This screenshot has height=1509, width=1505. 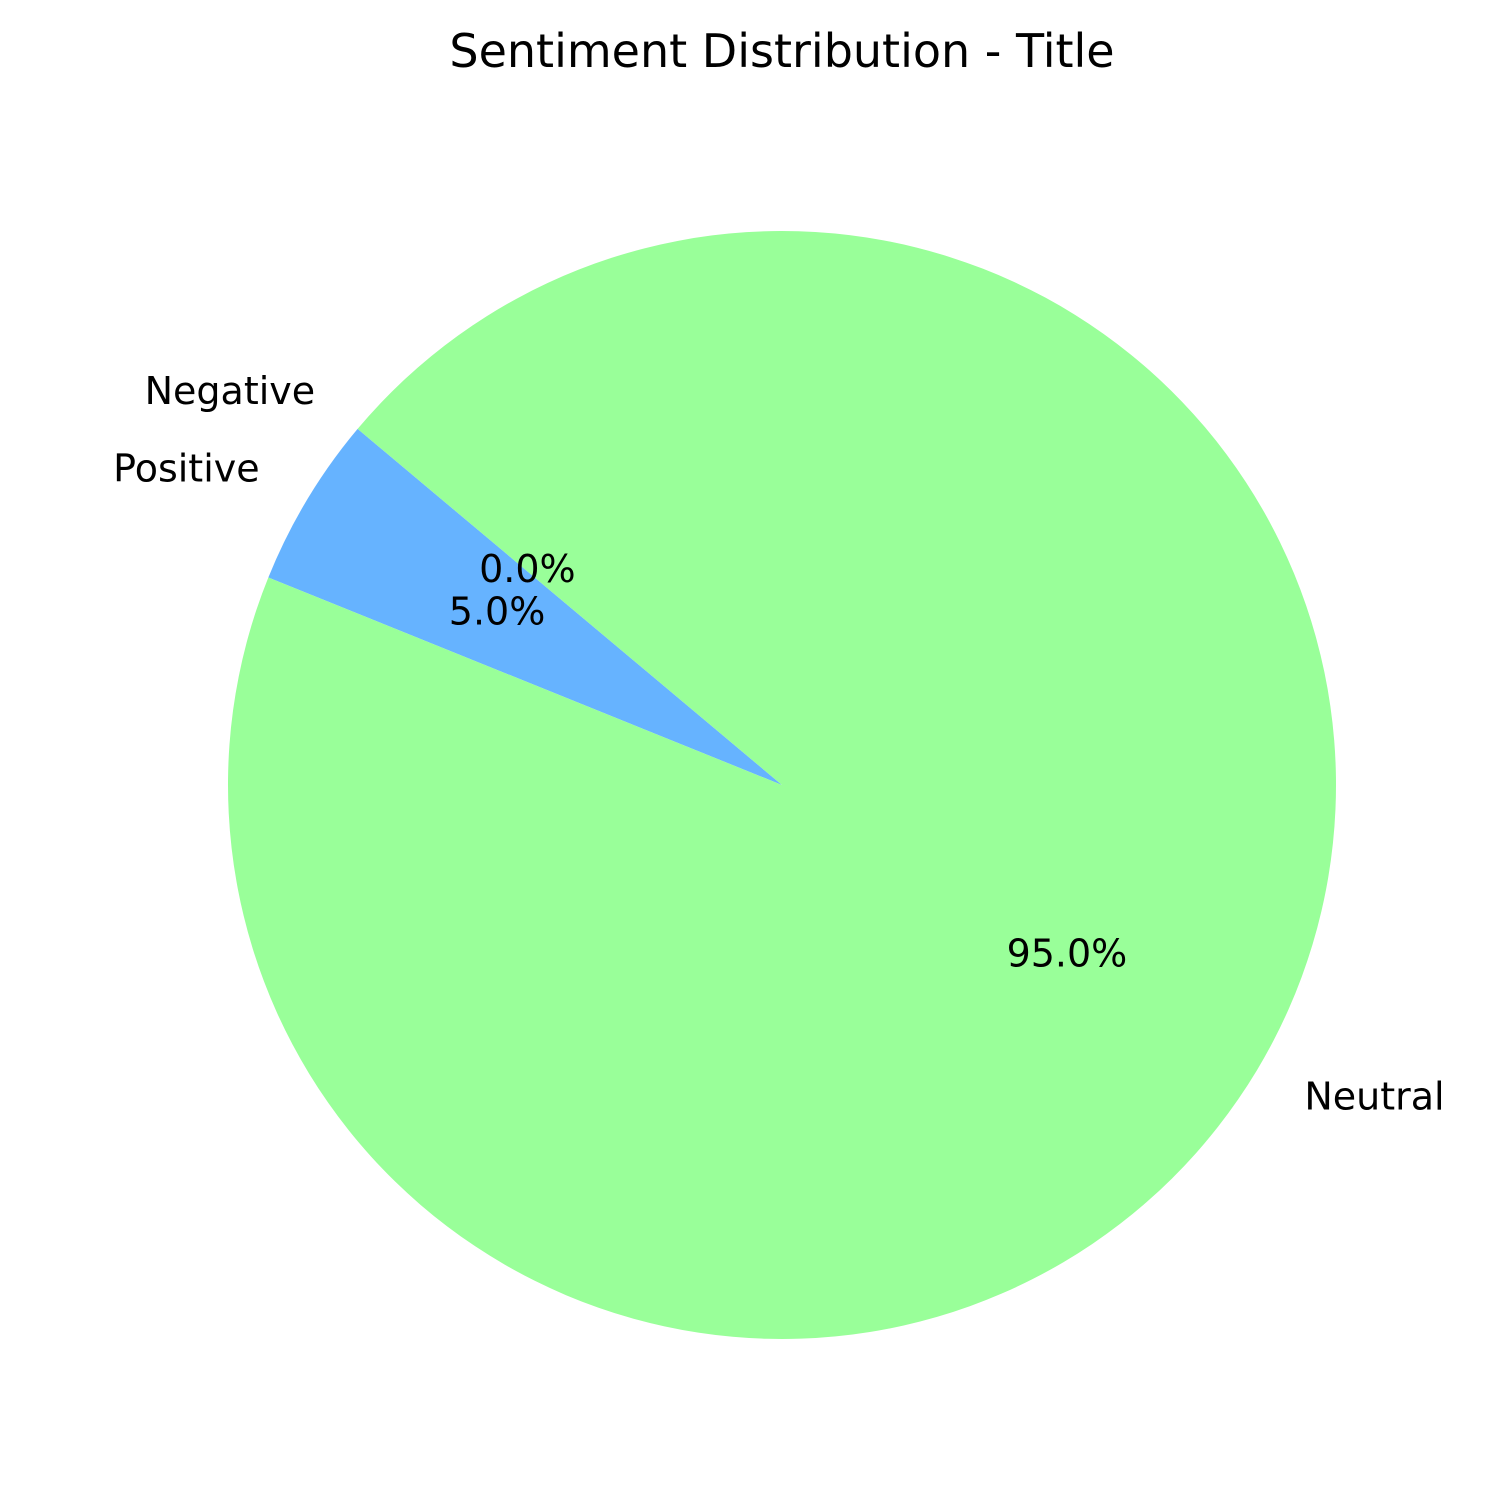 I want to click on slice-percent-negative: 0.0%, so click(x=527, y=569).